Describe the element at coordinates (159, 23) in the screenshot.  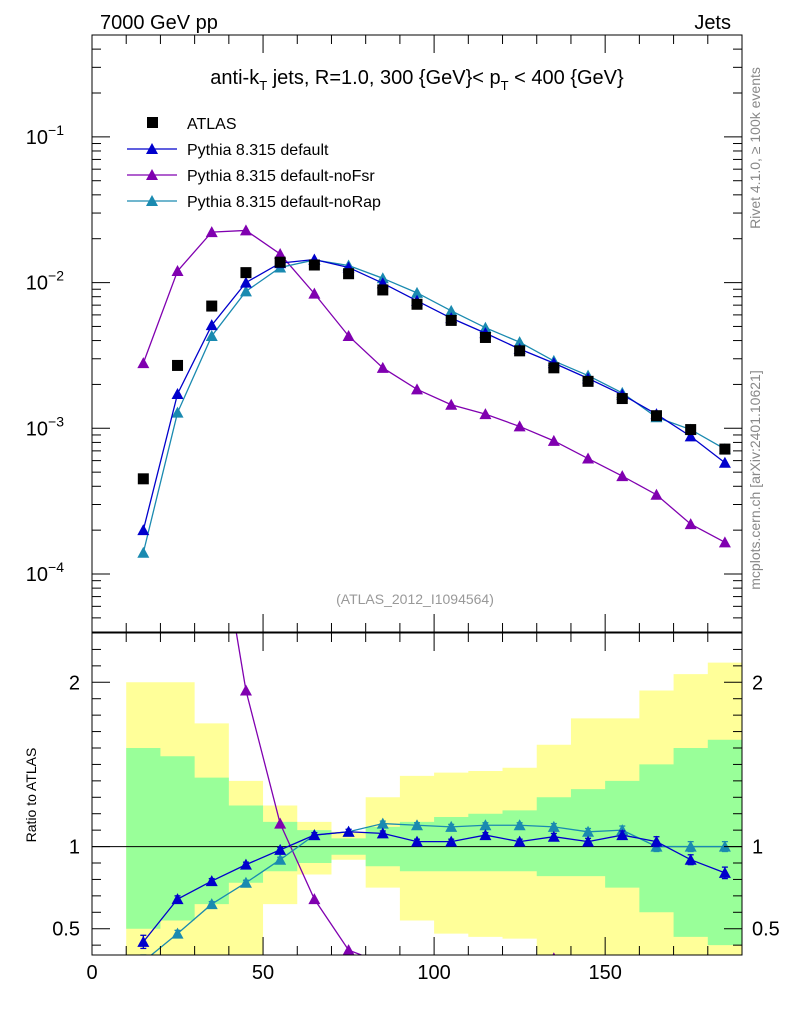
I see `header-energy-label: 7000 GeV pp` at that location.